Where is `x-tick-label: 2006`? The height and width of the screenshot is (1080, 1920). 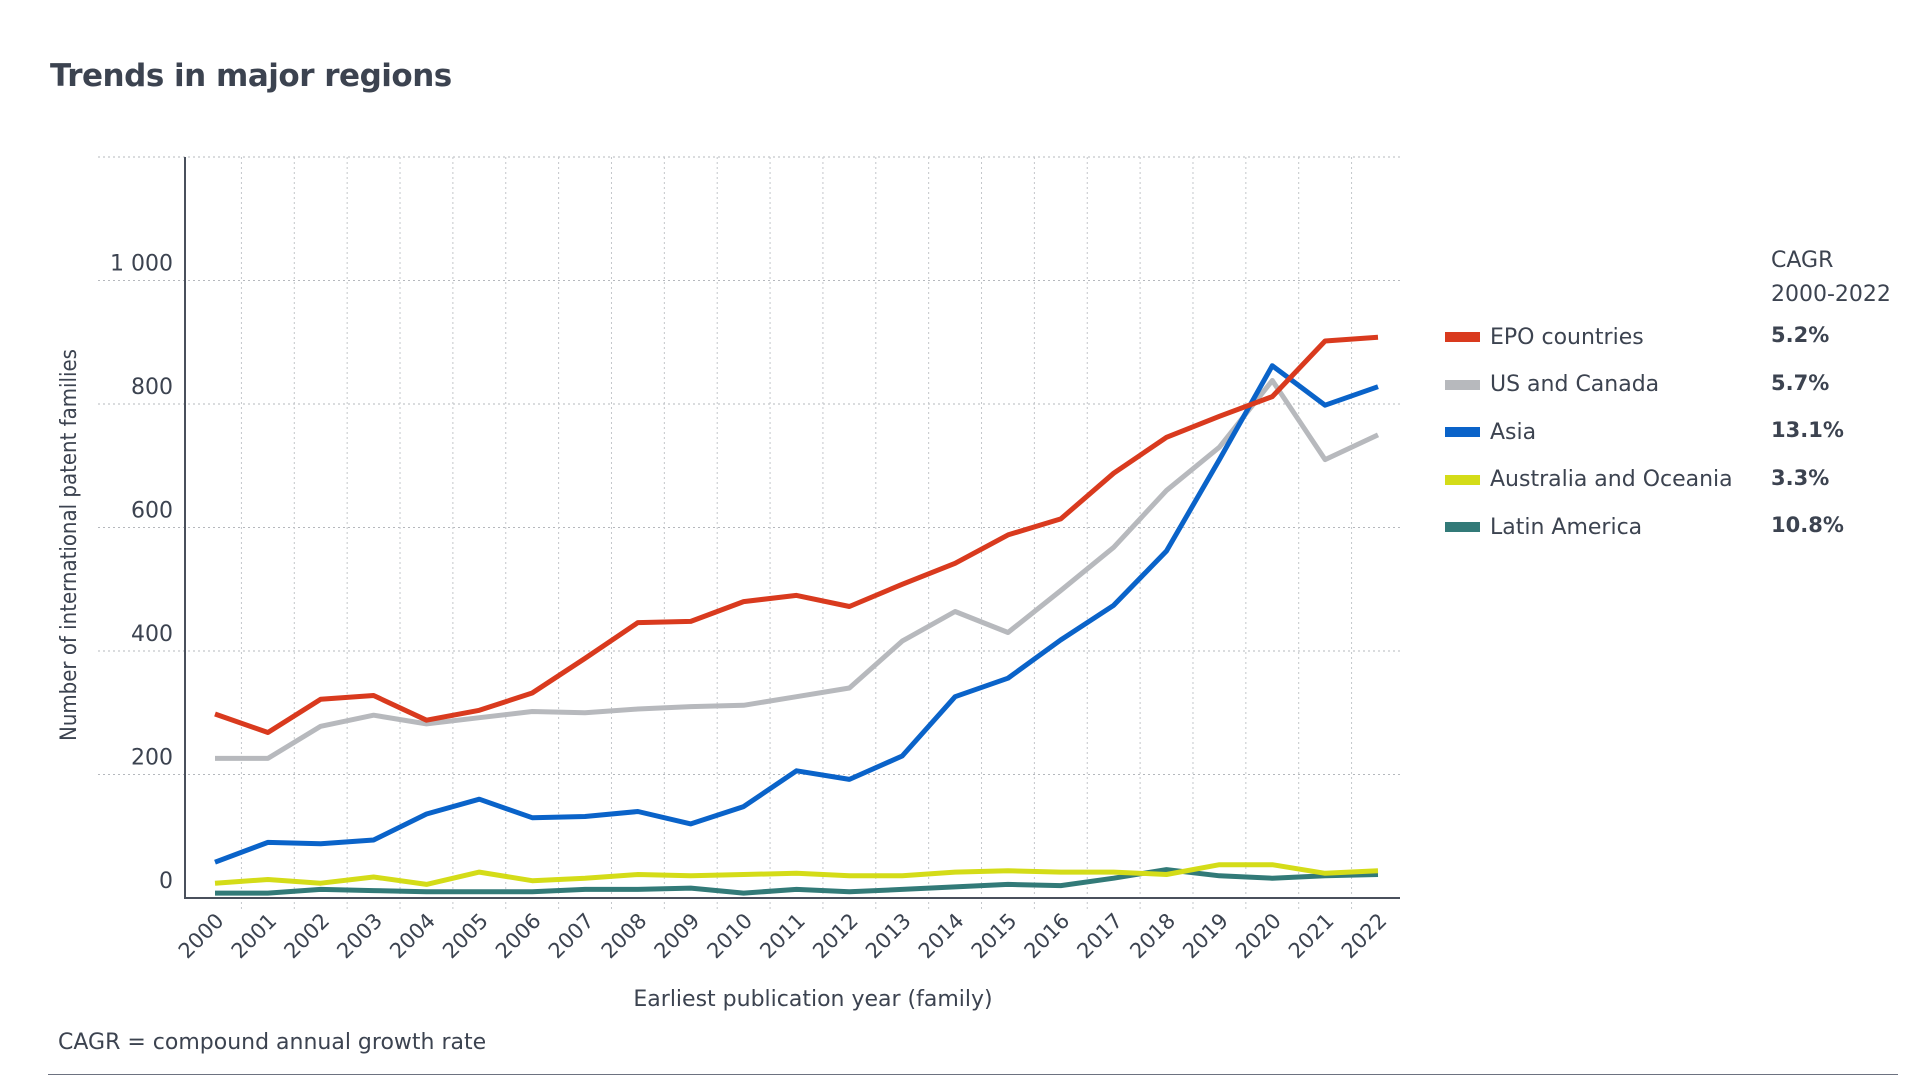
x-tick-label: 2006 is located at coordinates (518, 936).